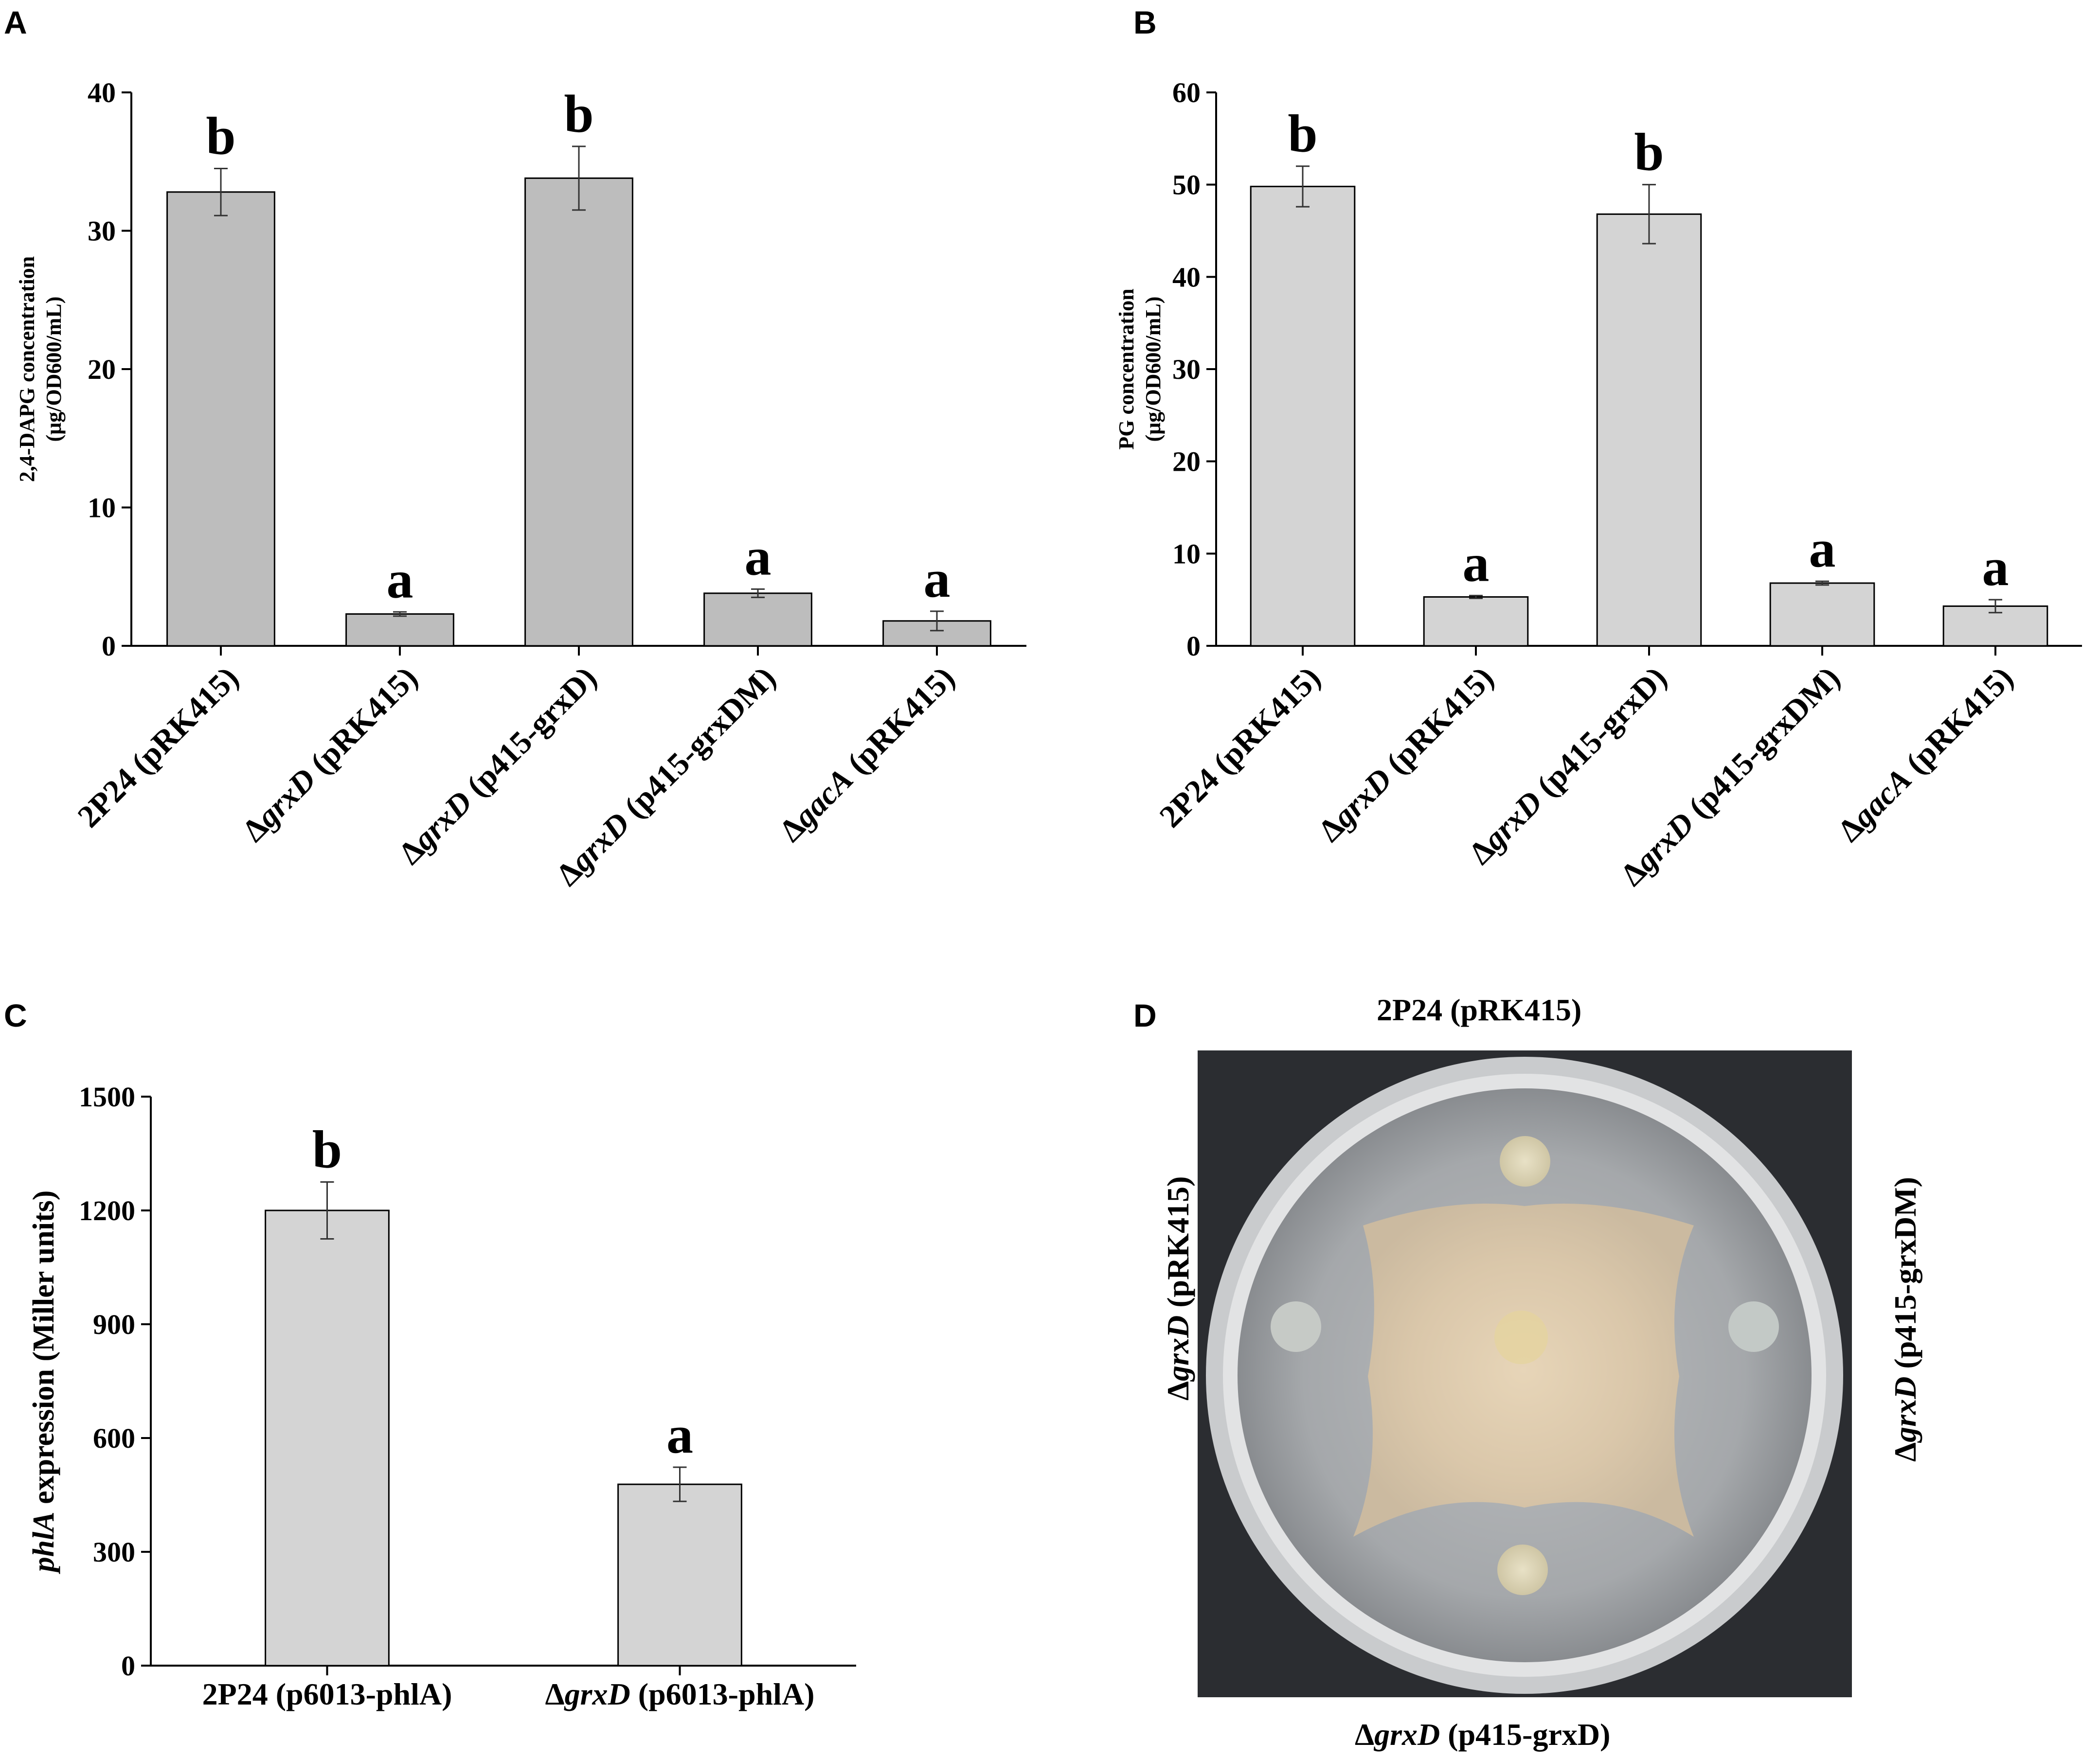 This screenshot has width=2100, height=1759. I want to click on y-axis-label-italic: phlA, so click(43, 1542).